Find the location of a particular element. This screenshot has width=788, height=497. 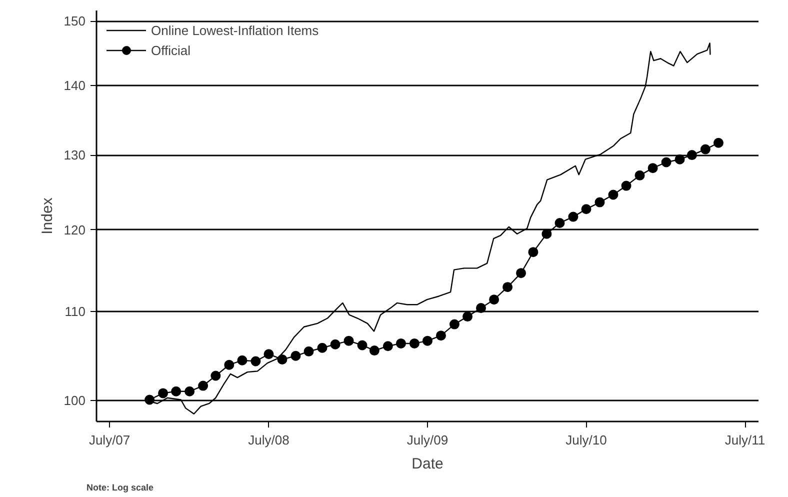

y-tick-label: 110 is located at coordinates (75, 311).